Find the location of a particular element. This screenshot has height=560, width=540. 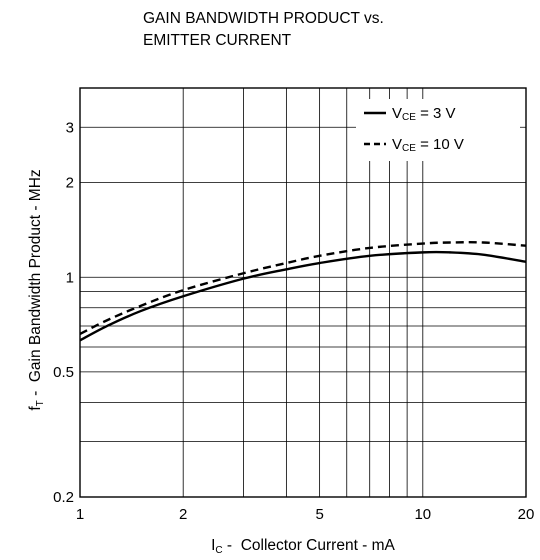

legend-background is located at coordinates (438, 130).